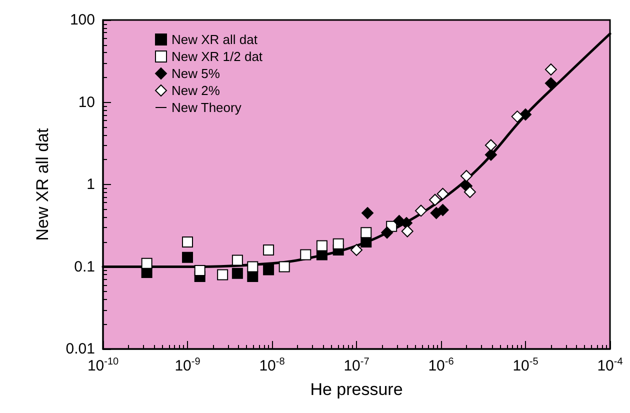 The image size is (630, 413). What do you see at coordinates (80, 349) in the screenshot?
I see `y-tick-label: 0.01` at bounding box center [80, 349].